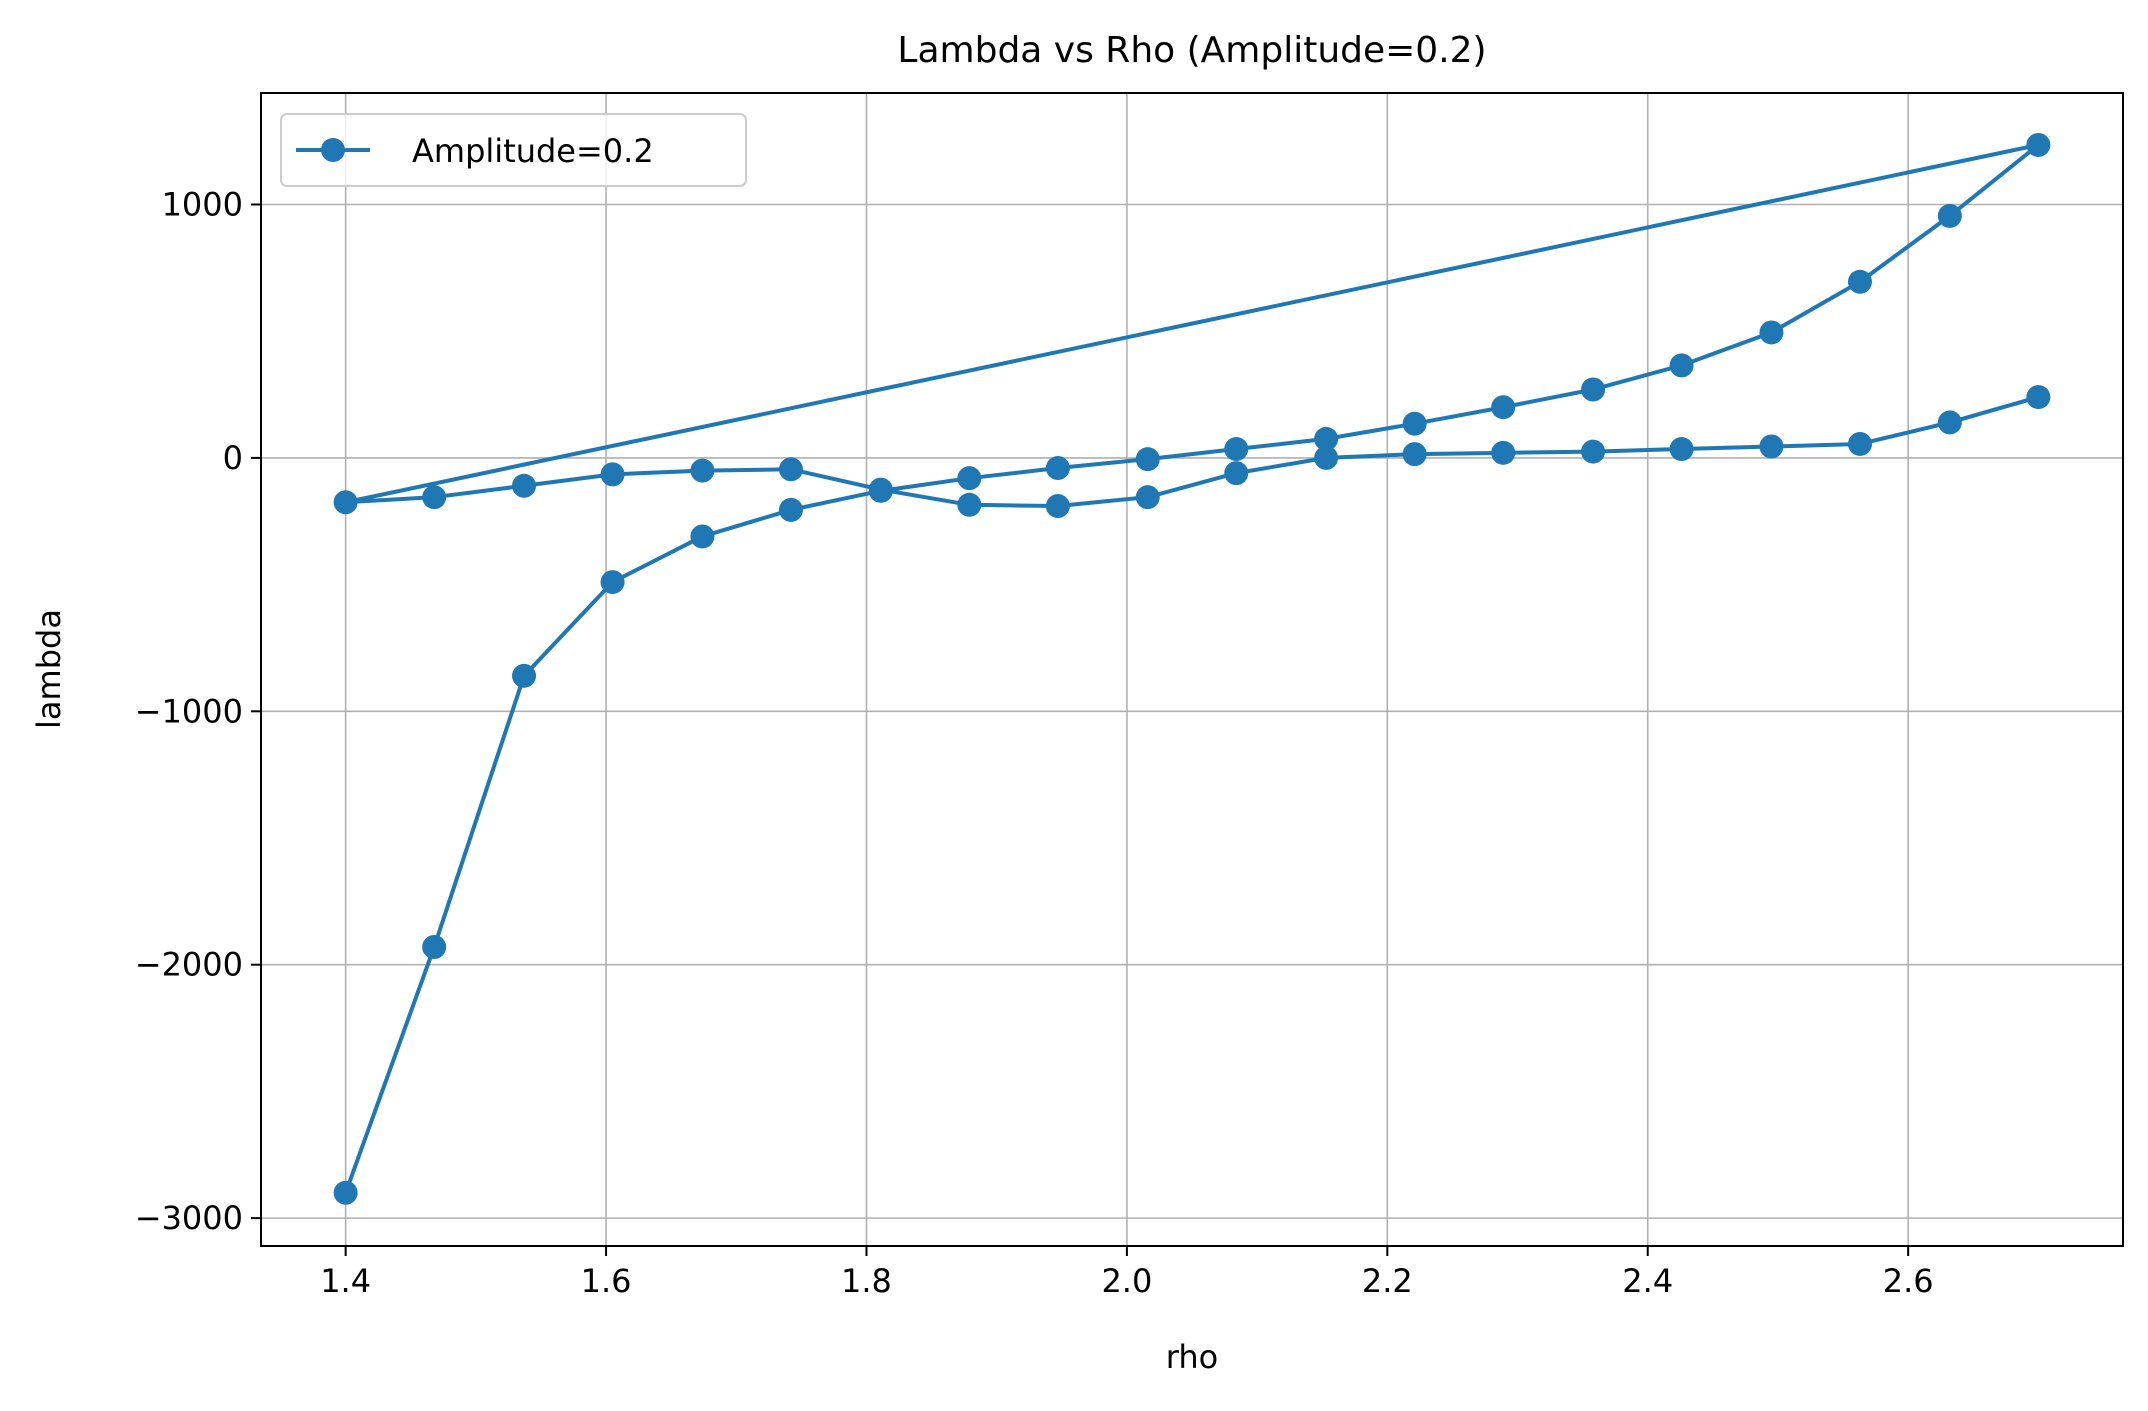 This screenshot has height=1411, width=2148. Describe the element at coordinates (49, 669) in the screenshot. I see `y-axis-label: lambda` at that location.